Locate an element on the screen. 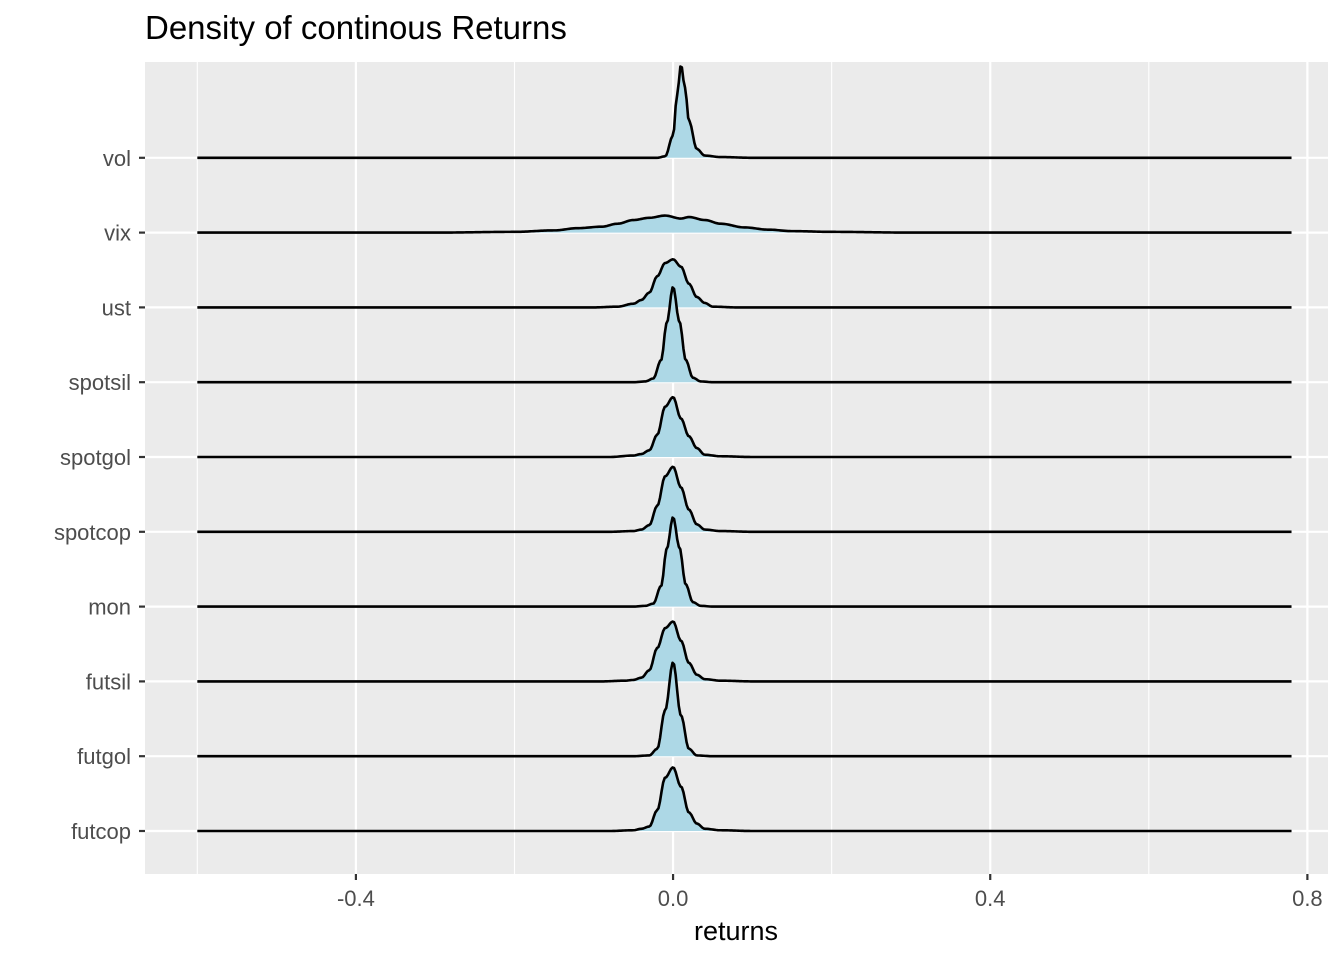 This screenshot has height=965, width=1344. ridge-spotcop is located at coordinates (744, 499).